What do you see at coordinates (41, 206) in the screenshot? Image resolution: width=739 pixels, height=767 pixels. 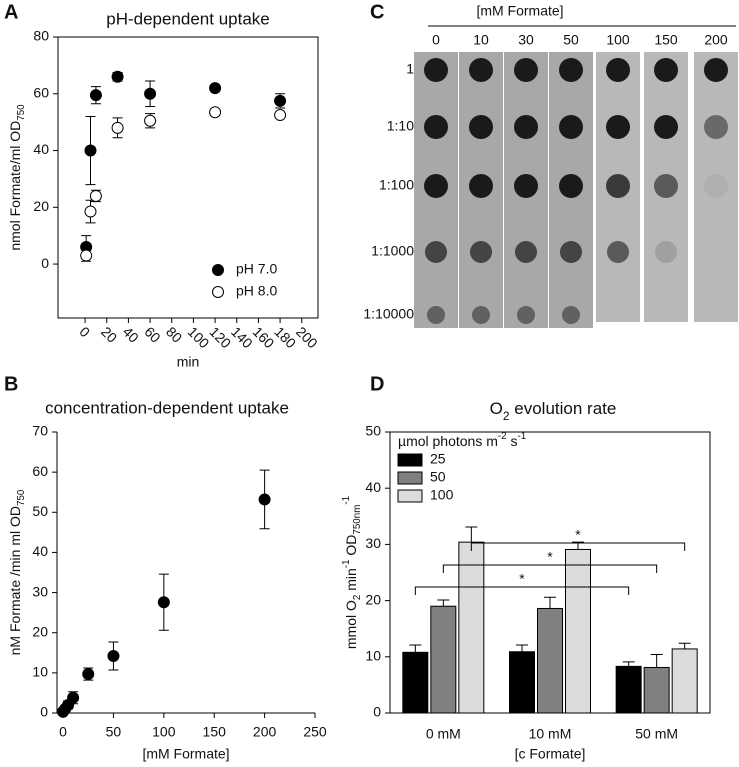 I see `y-tick-label: 20` at bounding box center [41, 206].